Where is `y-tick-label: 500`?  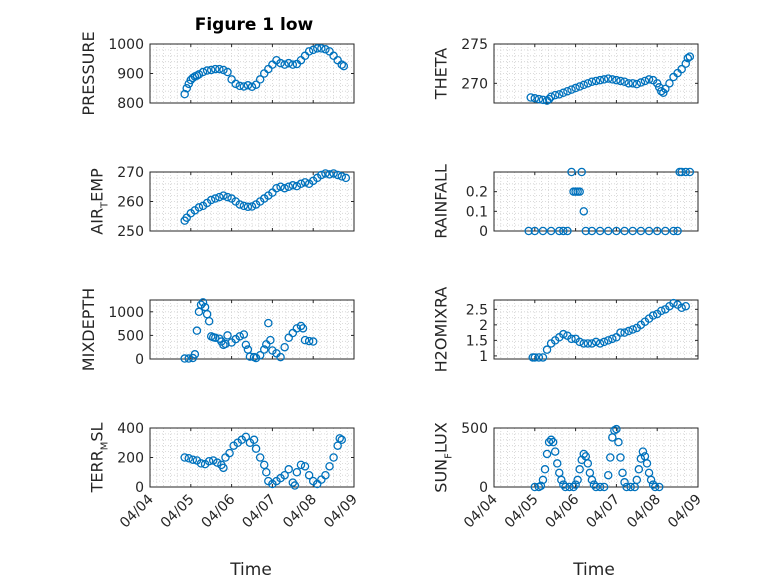 y-tick-label: 500 is located at coordinates (130, 336).